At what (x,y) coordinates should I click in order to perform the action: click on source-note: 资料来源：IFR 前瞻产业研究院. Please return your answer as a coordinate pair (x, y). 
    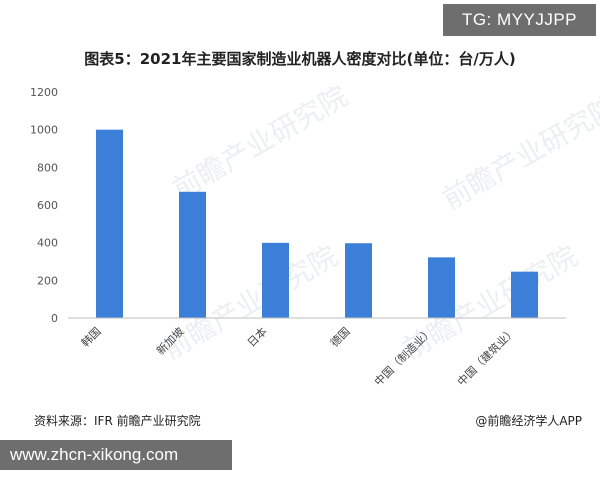
    Looking at the image, I should click on (117, 421).